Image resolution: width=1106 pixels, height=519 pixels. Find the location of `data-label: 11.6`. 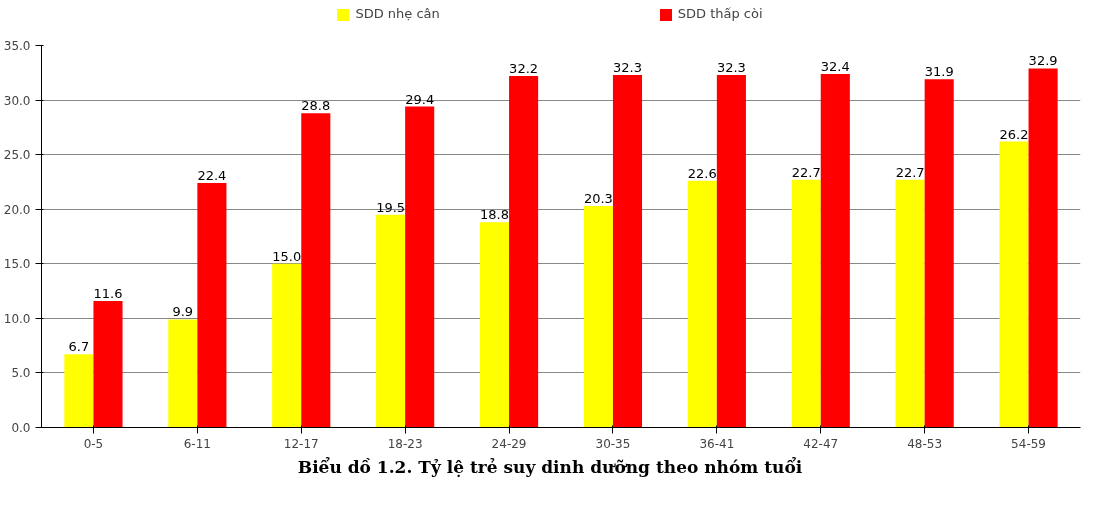

data-label: 11.6 is located at coordinates (108, 293).